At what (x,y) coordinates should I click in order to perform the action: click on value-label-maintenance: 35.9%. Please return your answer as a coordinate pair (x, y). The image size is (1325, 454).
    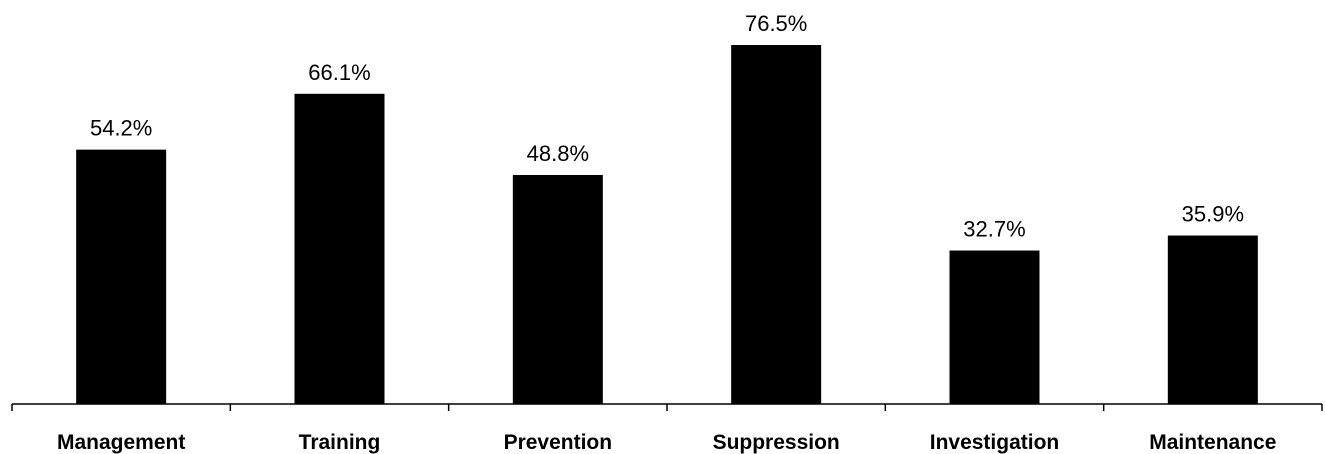
    Looking at the image, I should click on (1213, 214).